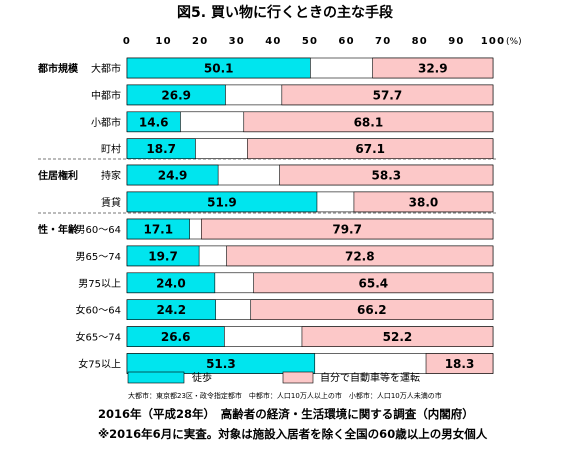 The height and width of the screenshot is (454, 570). I want to click on value-label-drive: 38.0, so click(424, 202).